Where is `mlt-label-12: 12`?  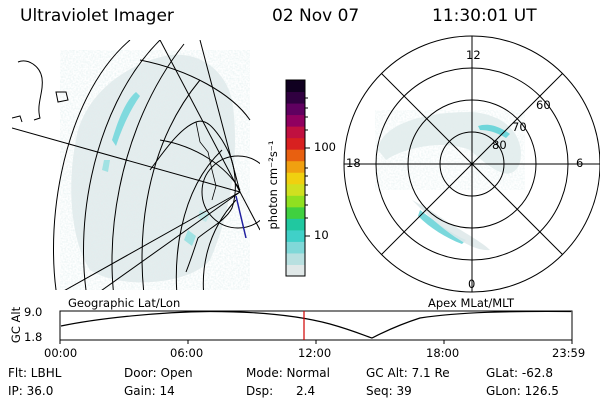
mlt-label-12: 12 is located at coordinates (473, 55).